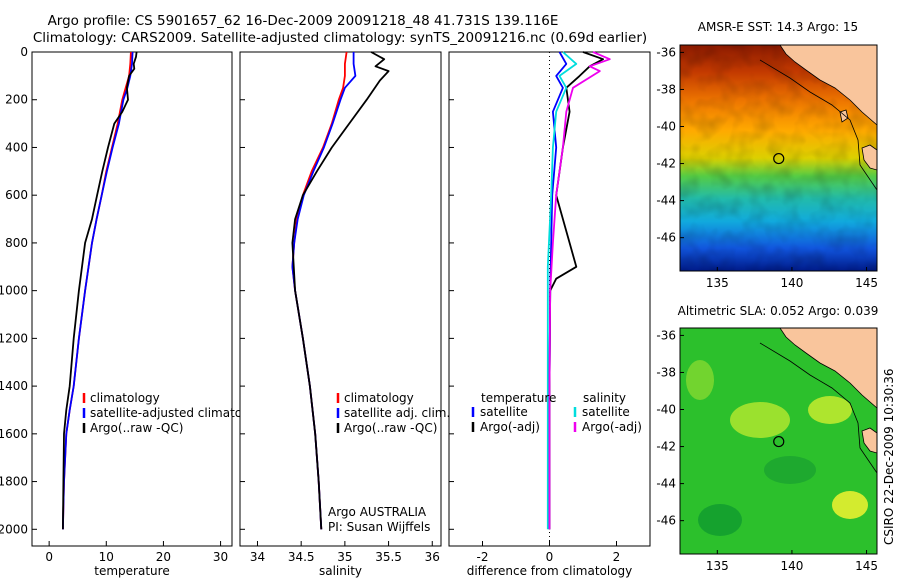  I want to click on depth-tick-label: 600, so click(16, 195).